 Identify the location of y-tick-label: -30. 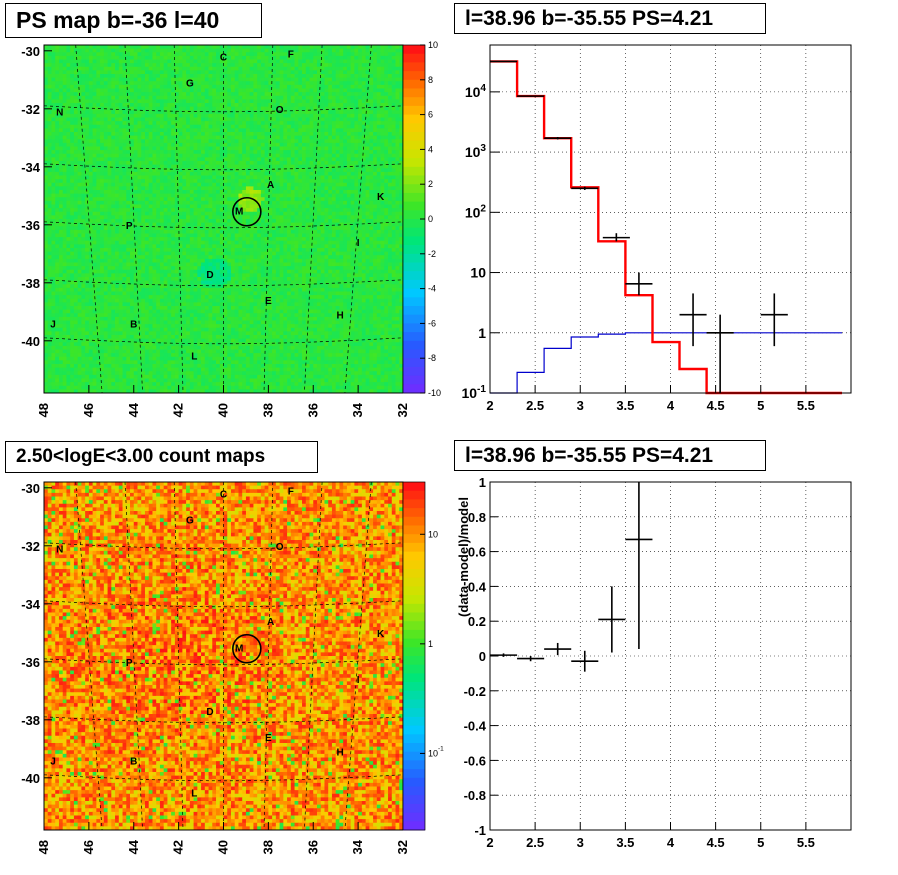
(30, 51).